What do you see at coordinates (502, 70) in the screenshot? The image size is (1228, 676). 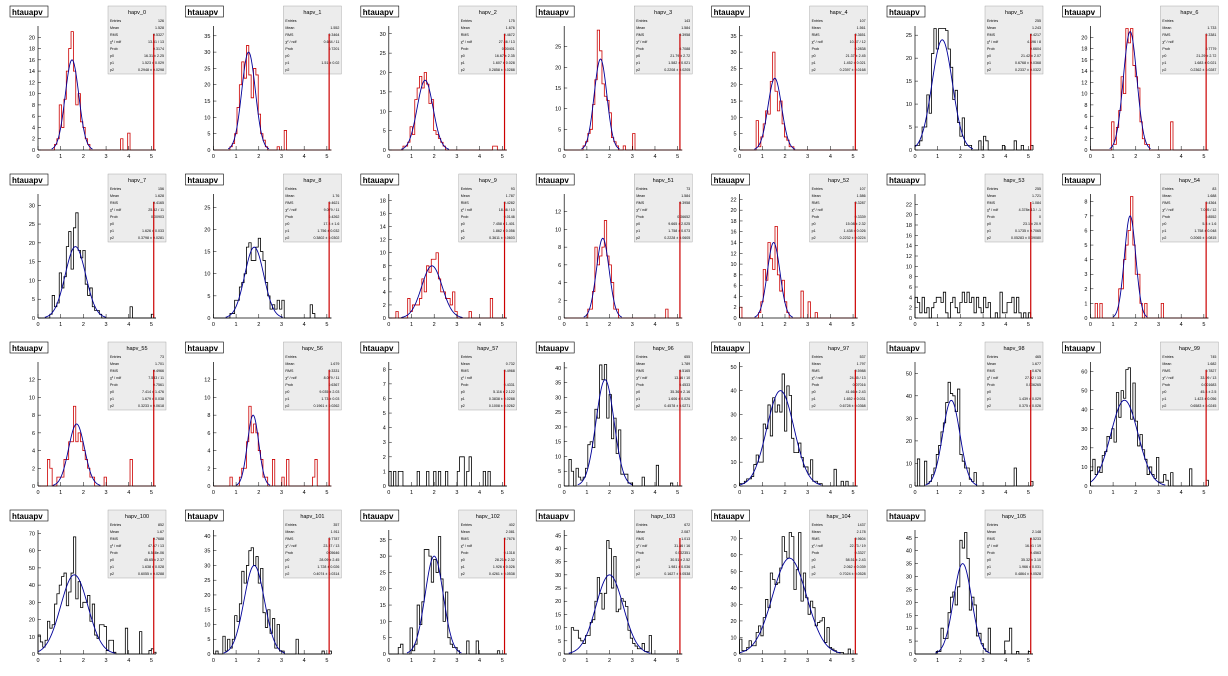 I see `stats-value: 0.2858 ± 0.0288` at bounding box center [502, 70].